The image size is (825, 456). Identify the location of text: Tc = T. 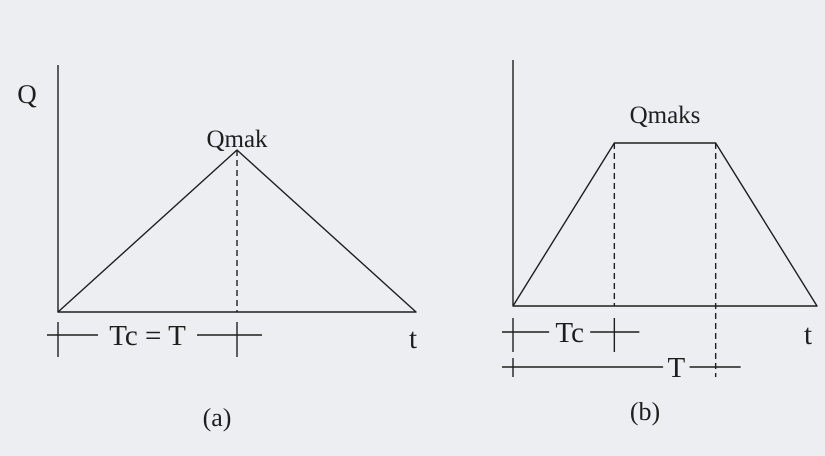
(147, 336).